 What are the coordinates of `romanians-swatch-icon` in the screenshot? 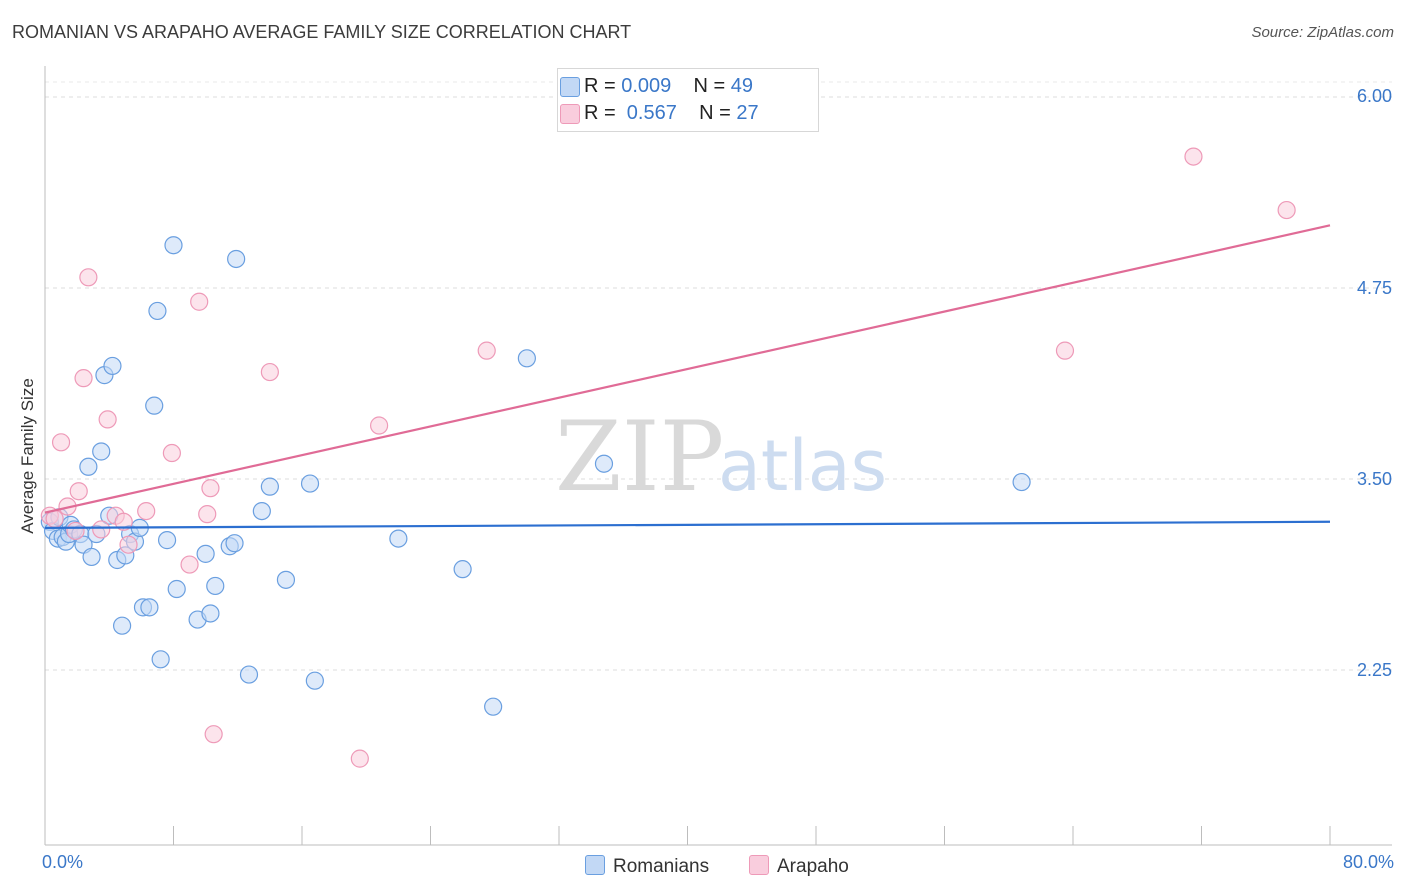 It's located at (570, 87).